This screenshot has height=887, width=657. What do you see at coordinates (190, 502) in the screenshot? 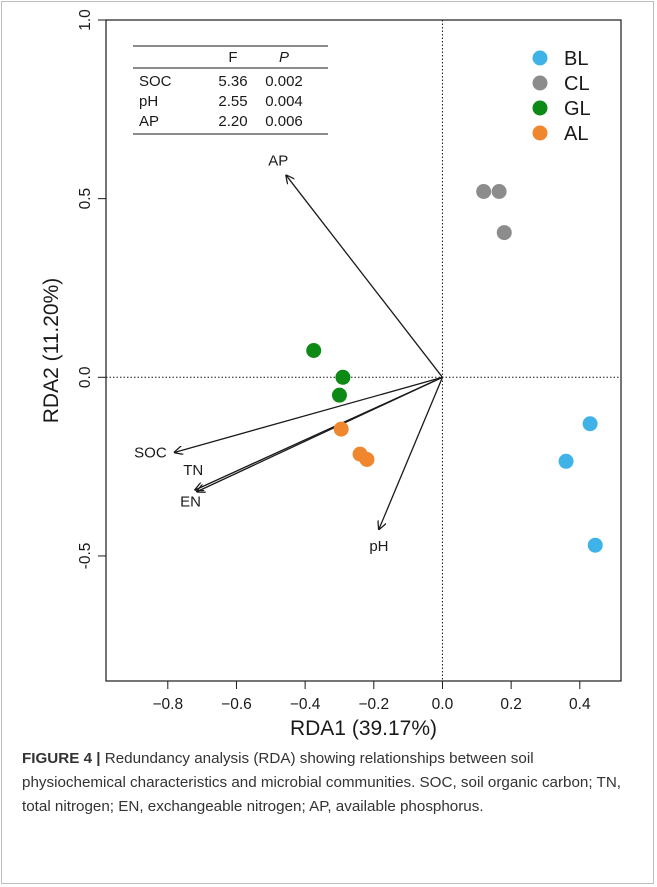
I see `vector-label-en: EN` at bounding box center [190, 502].